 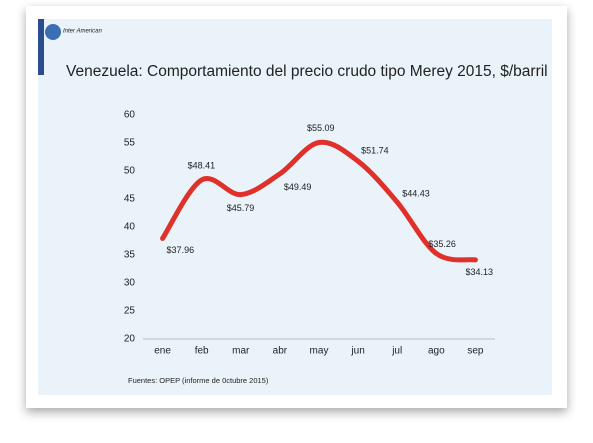 What do you see at coordinates (130, 199) in the screenshot?
I see `y-tick-label: 45` at bounding box center [130, 199].